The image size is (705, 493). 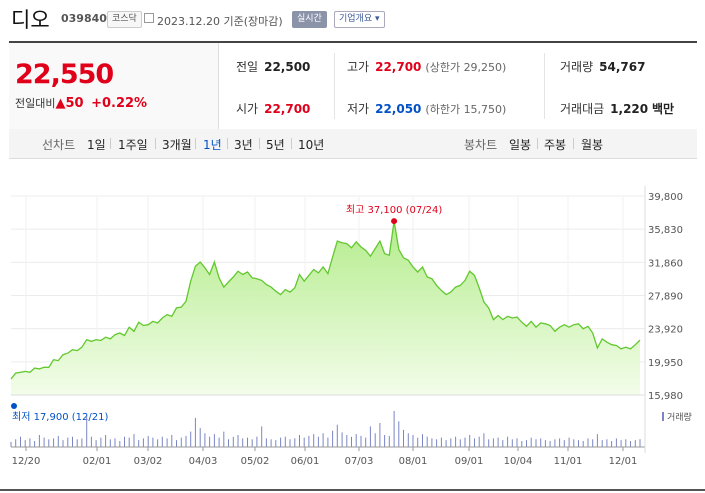 I want to click on candle-chart-label: 봉차트, so click(x=481, y=145).